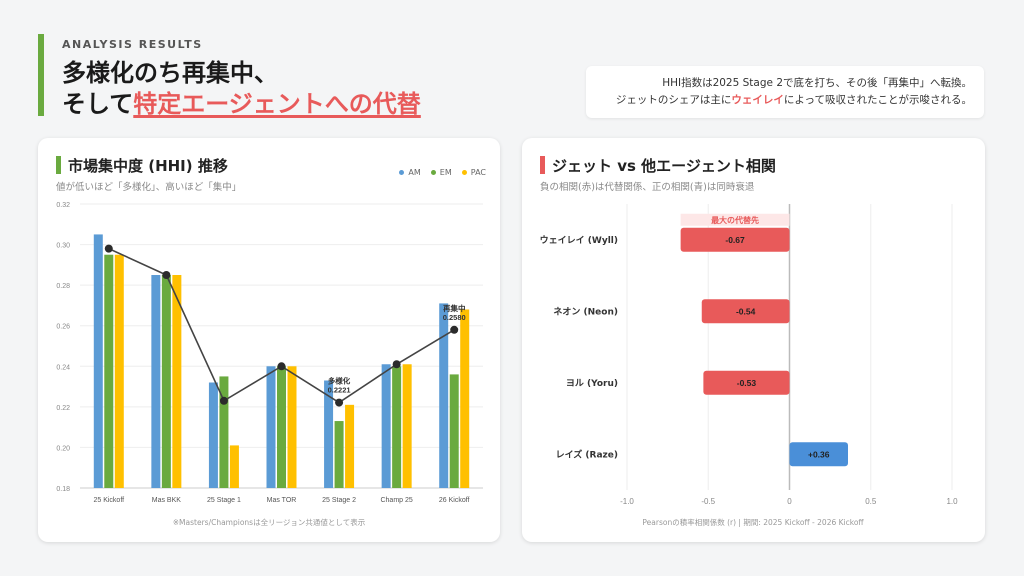 Image resolution: width=1024 pixels, height=576 pixels. What do you see at coordinates (170, 73) in the screenshot?
I see `title-line-1: 多様化のち再集中、` at bounding box center [170, 73].